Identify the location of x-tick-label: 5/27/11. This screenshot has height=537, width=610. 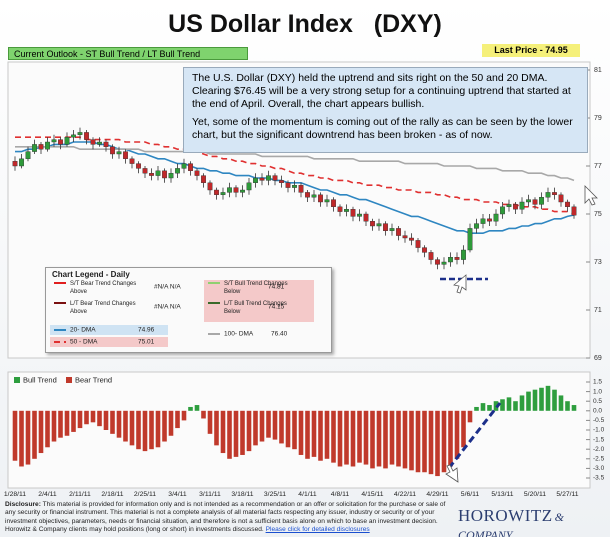
(567, 494).